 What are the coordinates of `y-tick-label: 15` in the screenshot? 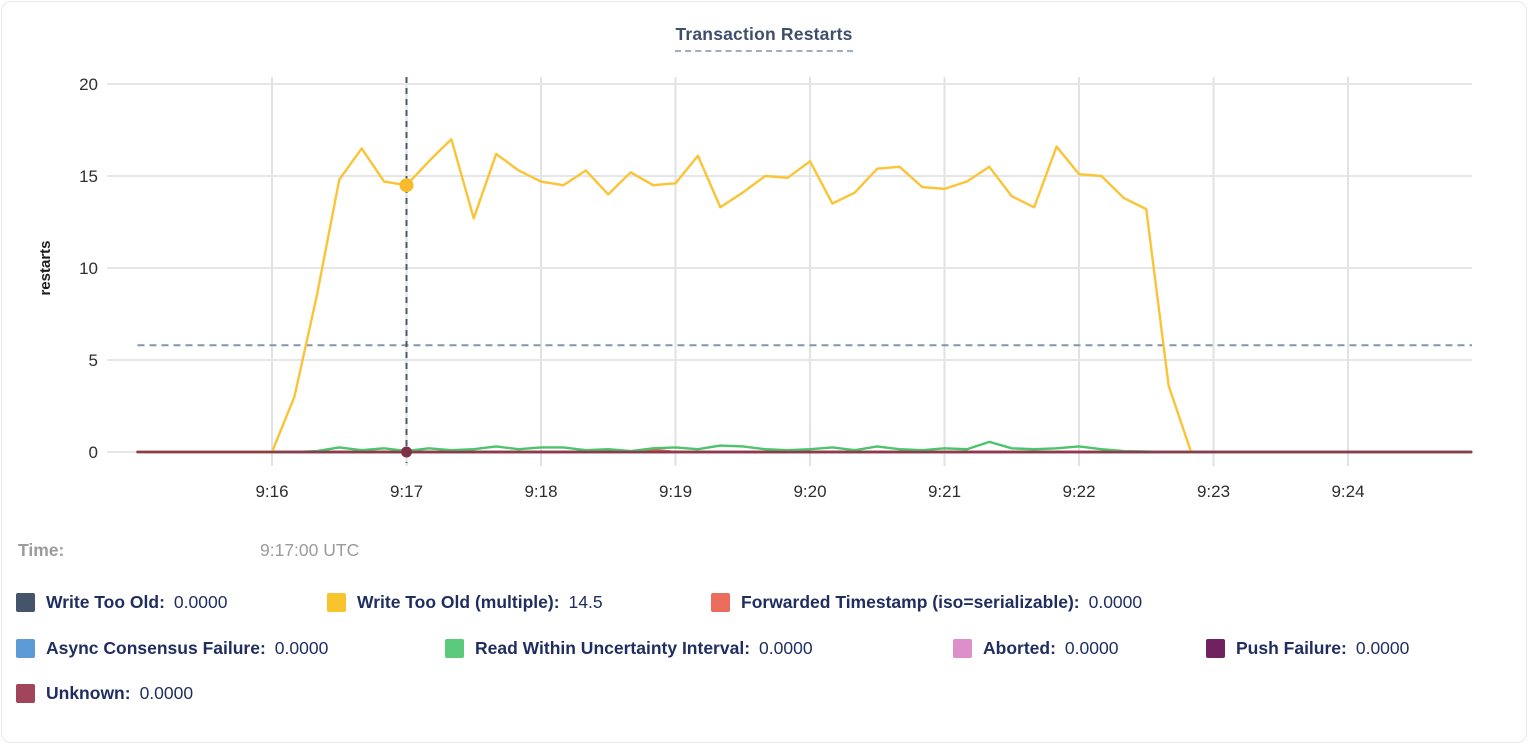 It's located at (88, 176).